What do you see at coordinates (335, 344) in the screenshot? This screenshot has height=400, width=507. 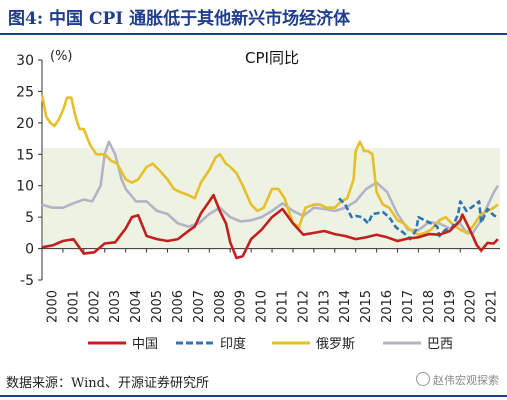 I see `legend-label: 俄罗斯` at bounding box center [335, 344].